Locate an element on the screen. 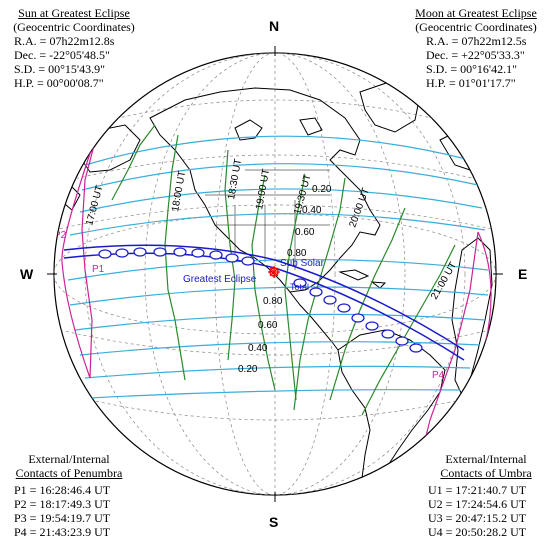  compass-south: S is located at coordinates (274, 522).